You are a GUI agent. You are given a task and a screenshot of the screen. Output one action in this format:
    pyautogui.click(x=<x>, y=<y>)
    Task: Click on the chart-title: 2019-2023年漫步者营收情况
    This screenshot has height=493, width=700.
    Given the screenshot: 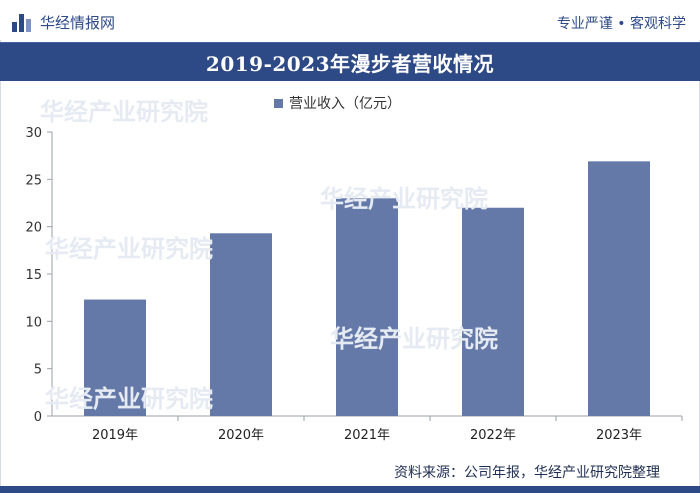 What is the action you would take?
    pyautogui.click(x=350, y=63)
    